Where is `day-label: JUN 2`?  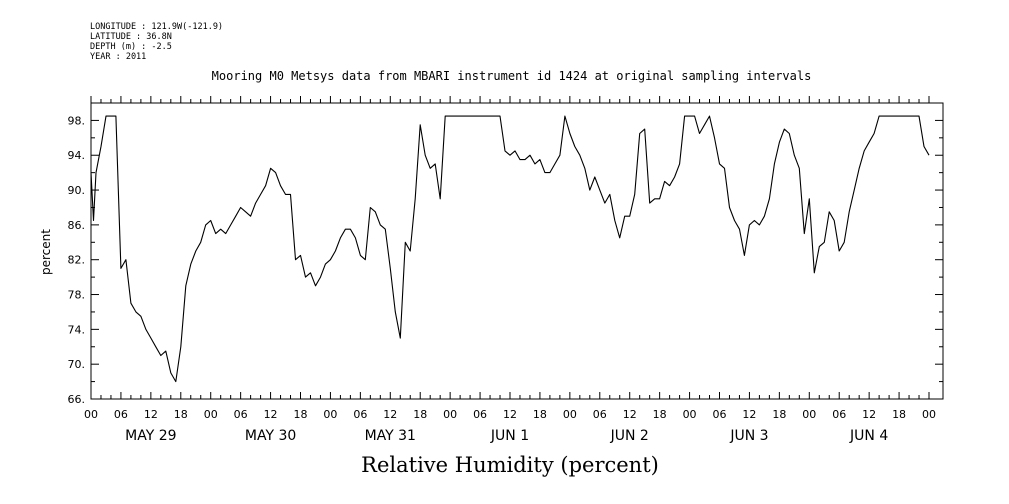
day-label: JUN 2 is located at coordinates (629, 436).